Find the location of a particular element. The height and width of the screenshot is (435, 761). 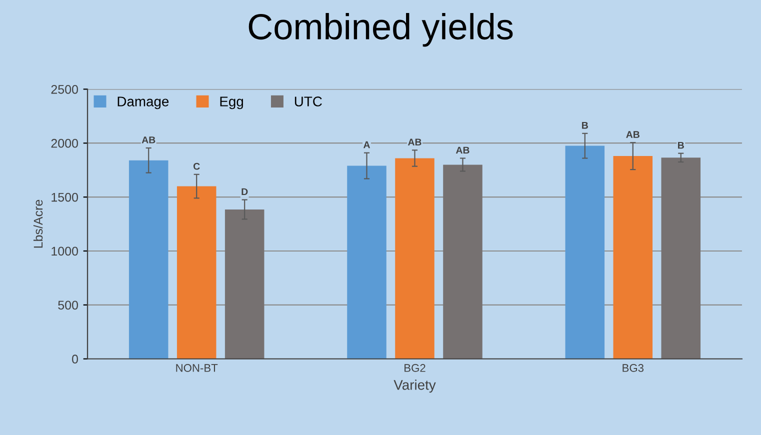

y-tick-label: 0 is located at coordinates (75, 359).